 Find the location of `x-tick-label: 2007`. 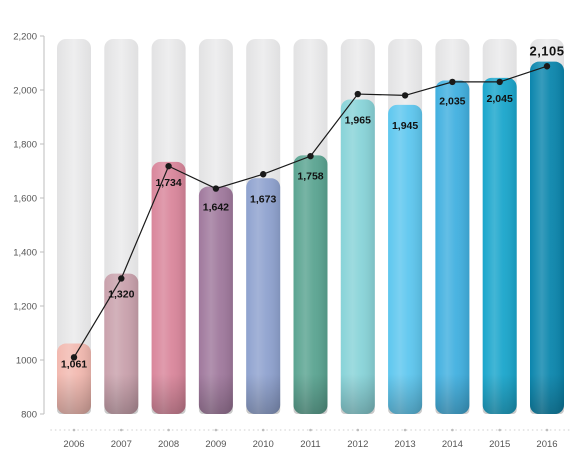

x-tick-label: 2007 is located at coordinates (121, 444).